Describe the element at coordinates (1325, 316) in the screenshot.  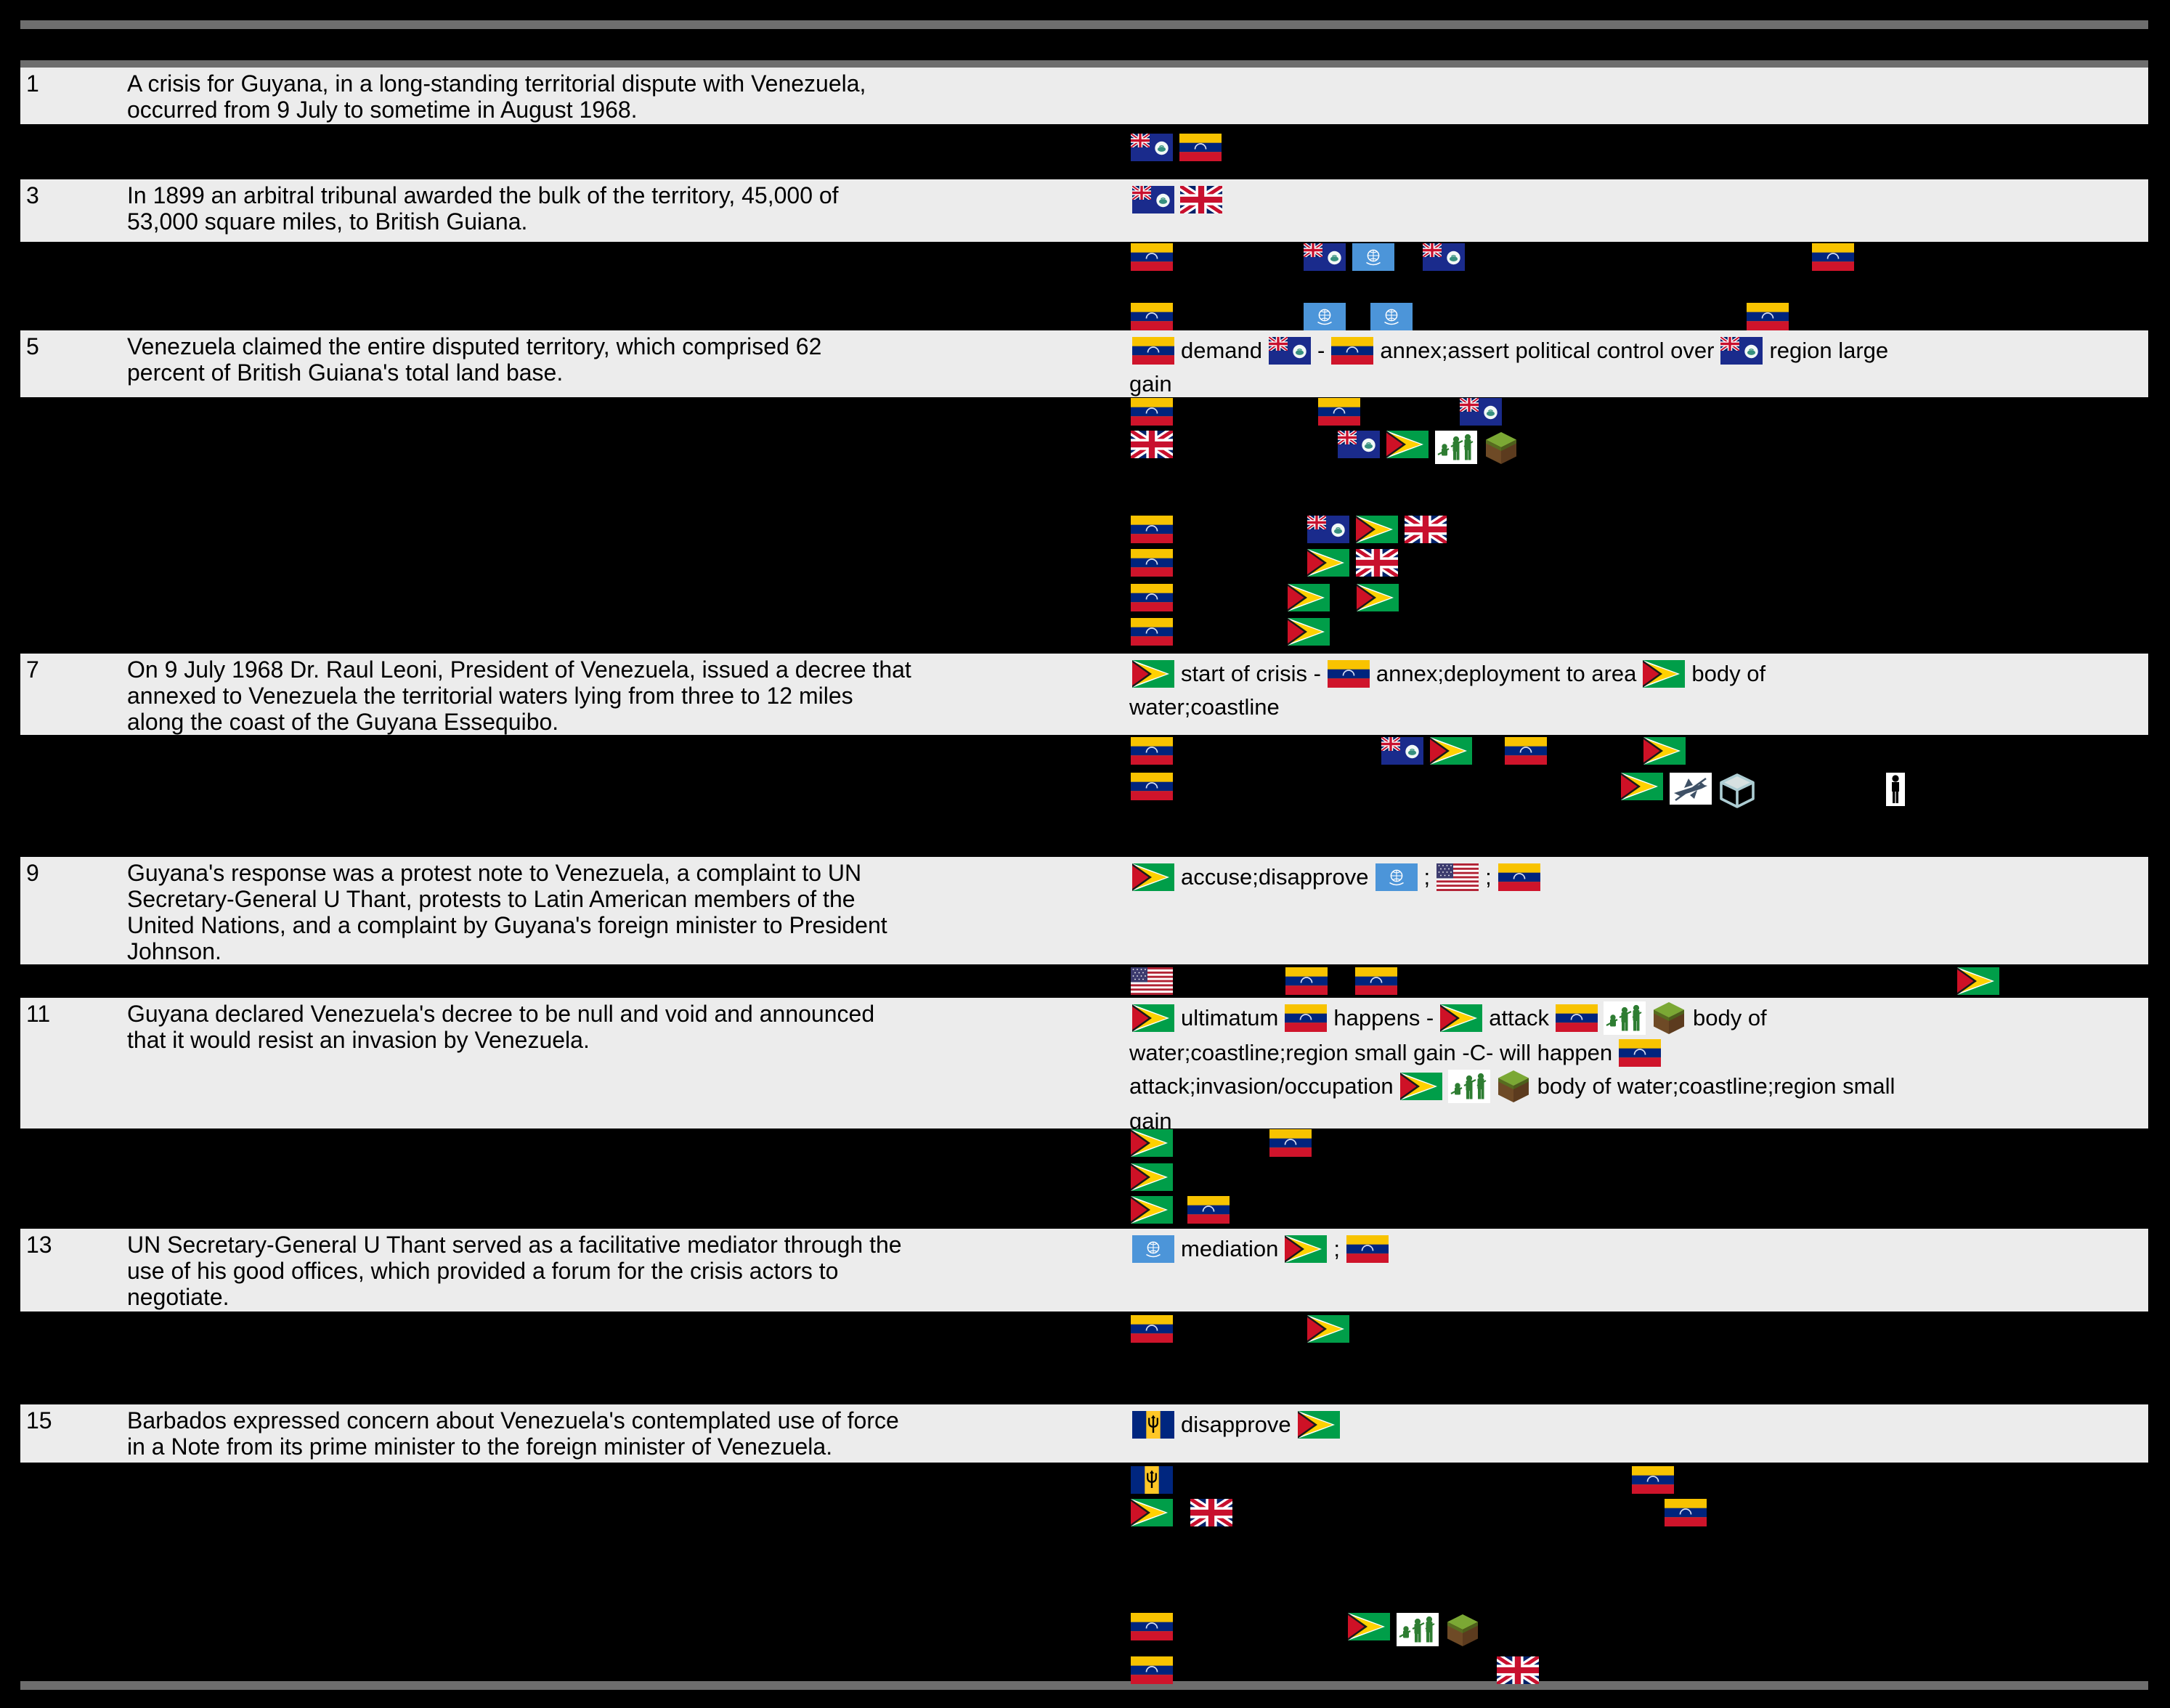
I see `flag-un` at that location.